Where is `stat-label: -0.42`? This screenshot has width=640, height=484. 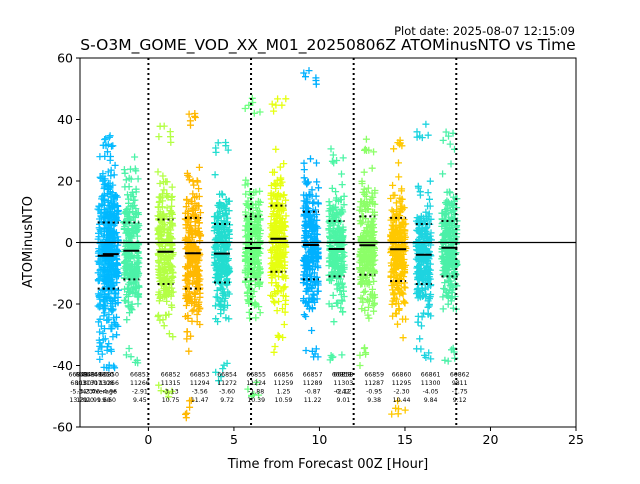 stat-label: -0.42 is located at coordinates (342, 391).